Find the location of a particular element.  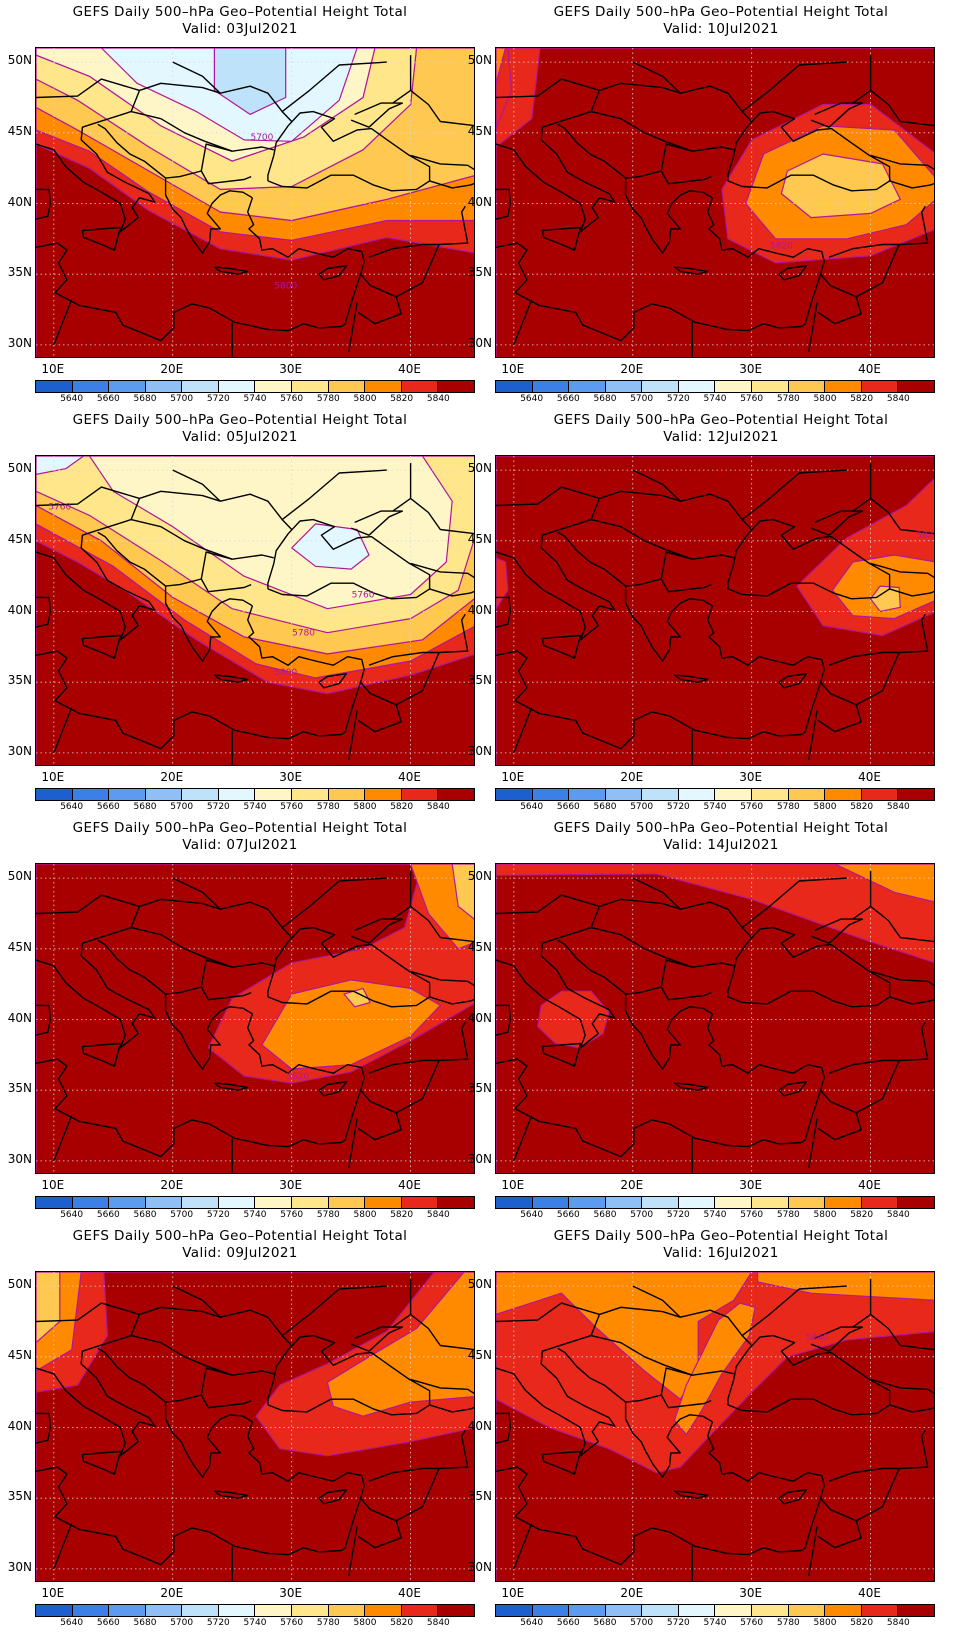

geopotential-map: 5760 5760 5780 5800 is located at coordinates (255, 610).